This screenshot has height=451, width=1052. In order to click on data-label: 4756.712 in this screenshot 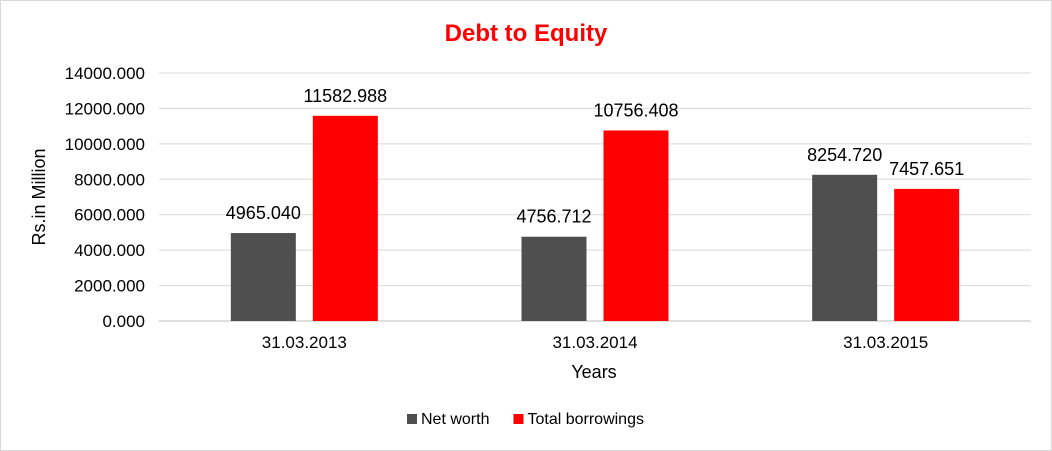, I will do `click(553, 217)`.